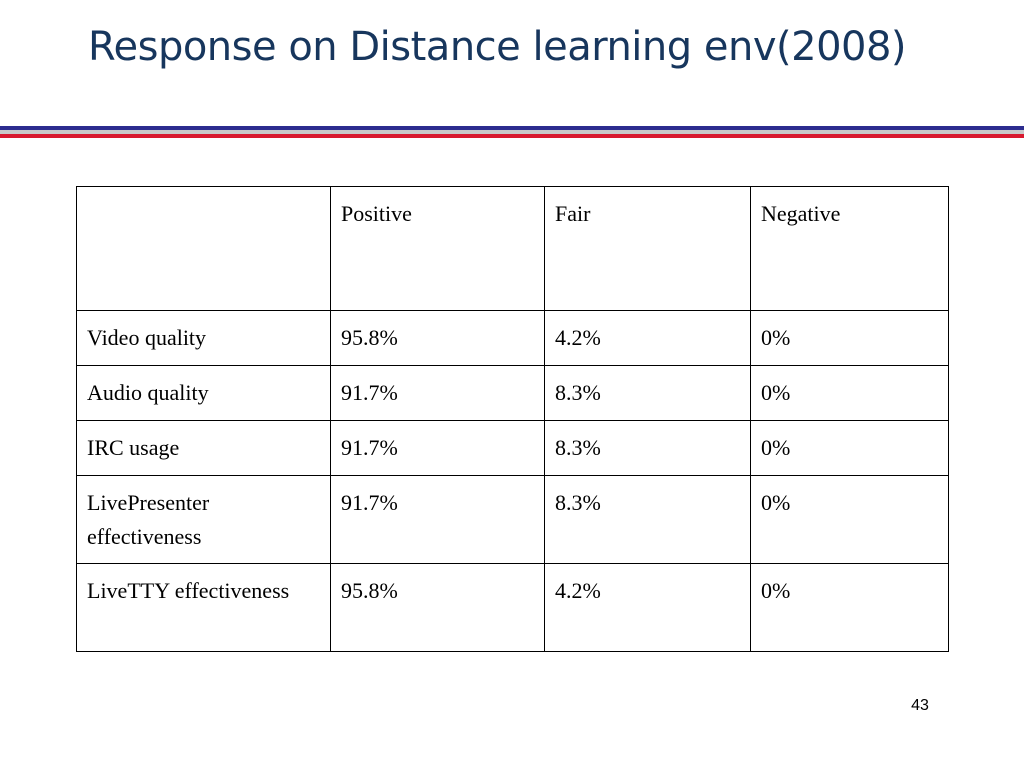 This screenshot has height=768, width=1024. What do you see at coordinates (203, 248) in the screenshot?
I see `header-cell-empty` at bounding box center [203, 248].